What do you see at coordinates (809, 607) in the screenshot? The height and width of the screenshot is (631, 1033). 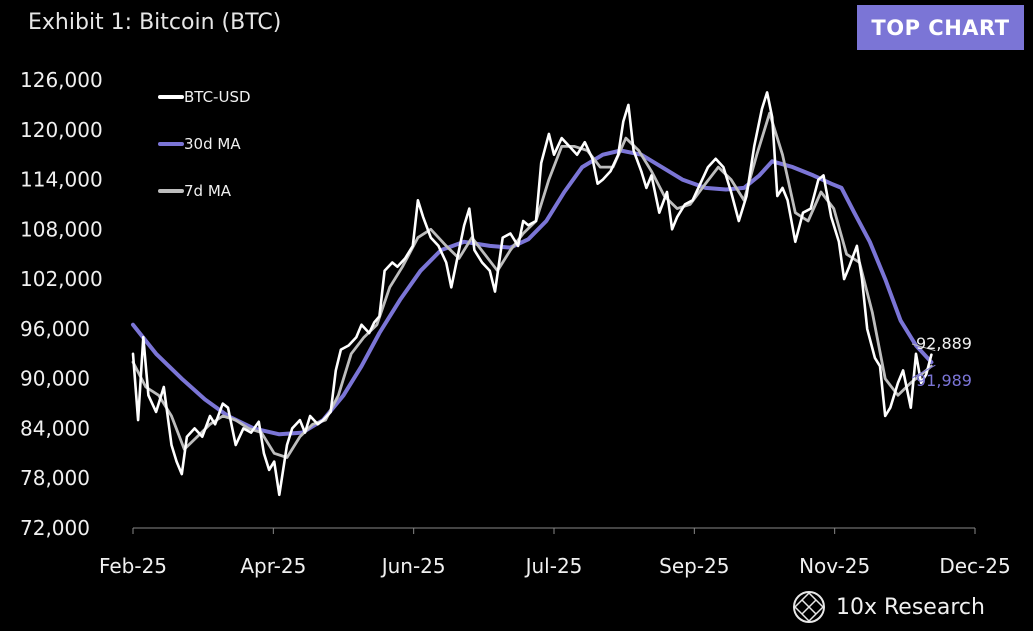 I see `10x-logo-icon` at bounding box center [809, 607].